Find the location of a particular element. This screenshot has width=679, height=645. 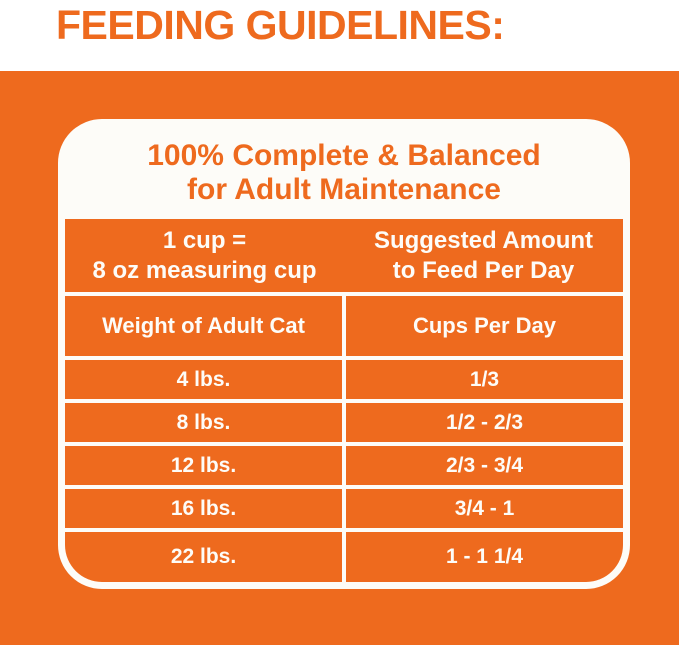

cups-cell: 1 - 1 1/4 is located at coordinates (484, 557).